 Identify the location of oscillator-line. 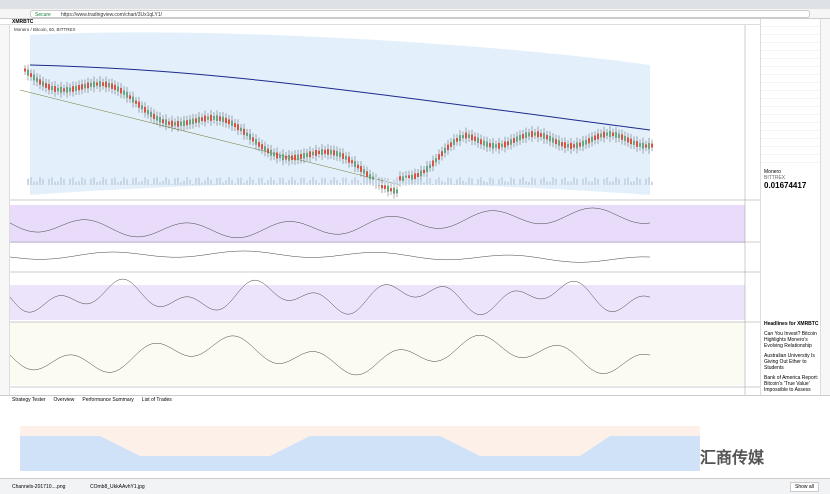
(330, 355).